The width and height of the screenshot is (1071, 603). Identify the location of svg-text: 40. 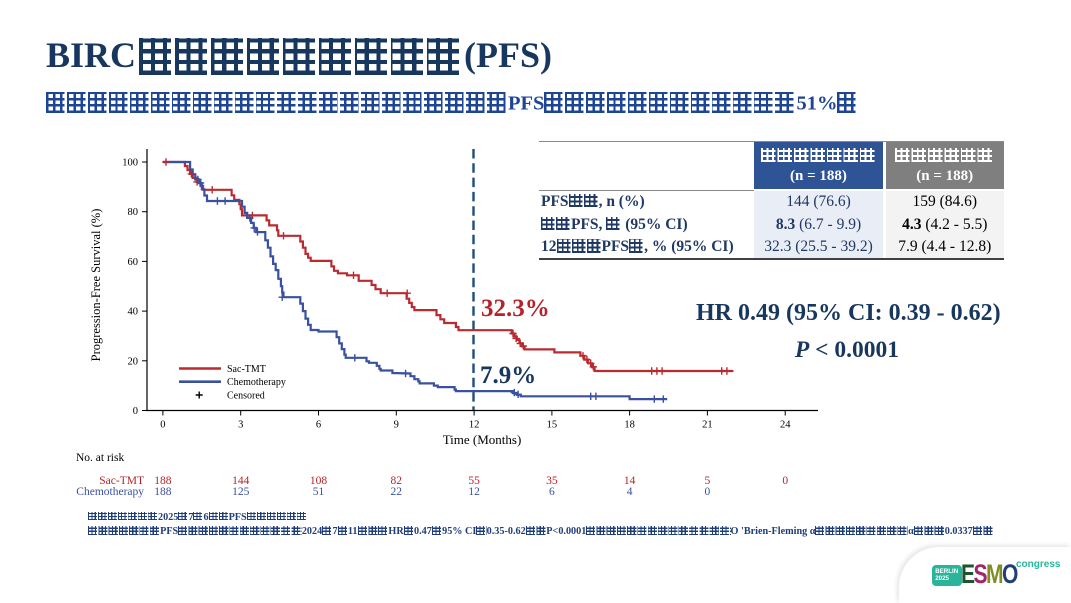
(133, 312).